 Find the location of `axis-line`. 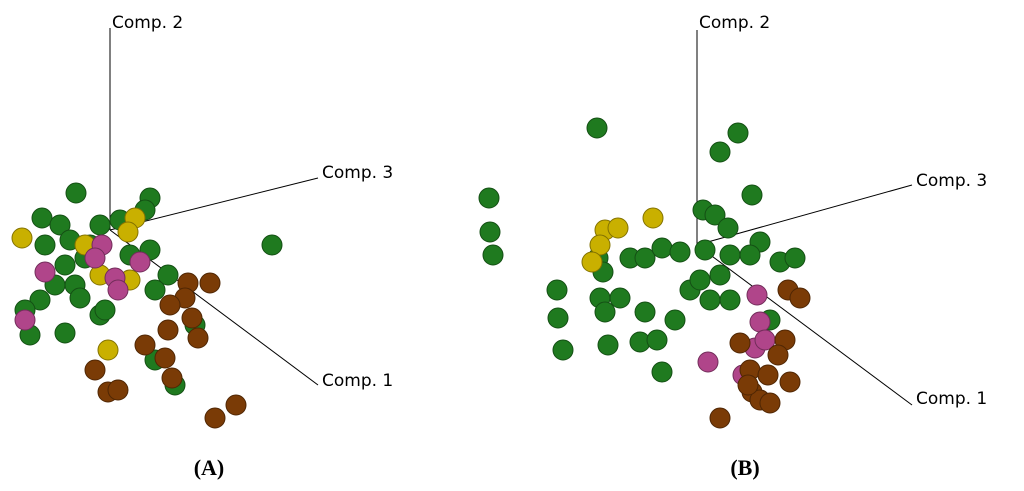

axis-line is located at coordinates (804, 325).